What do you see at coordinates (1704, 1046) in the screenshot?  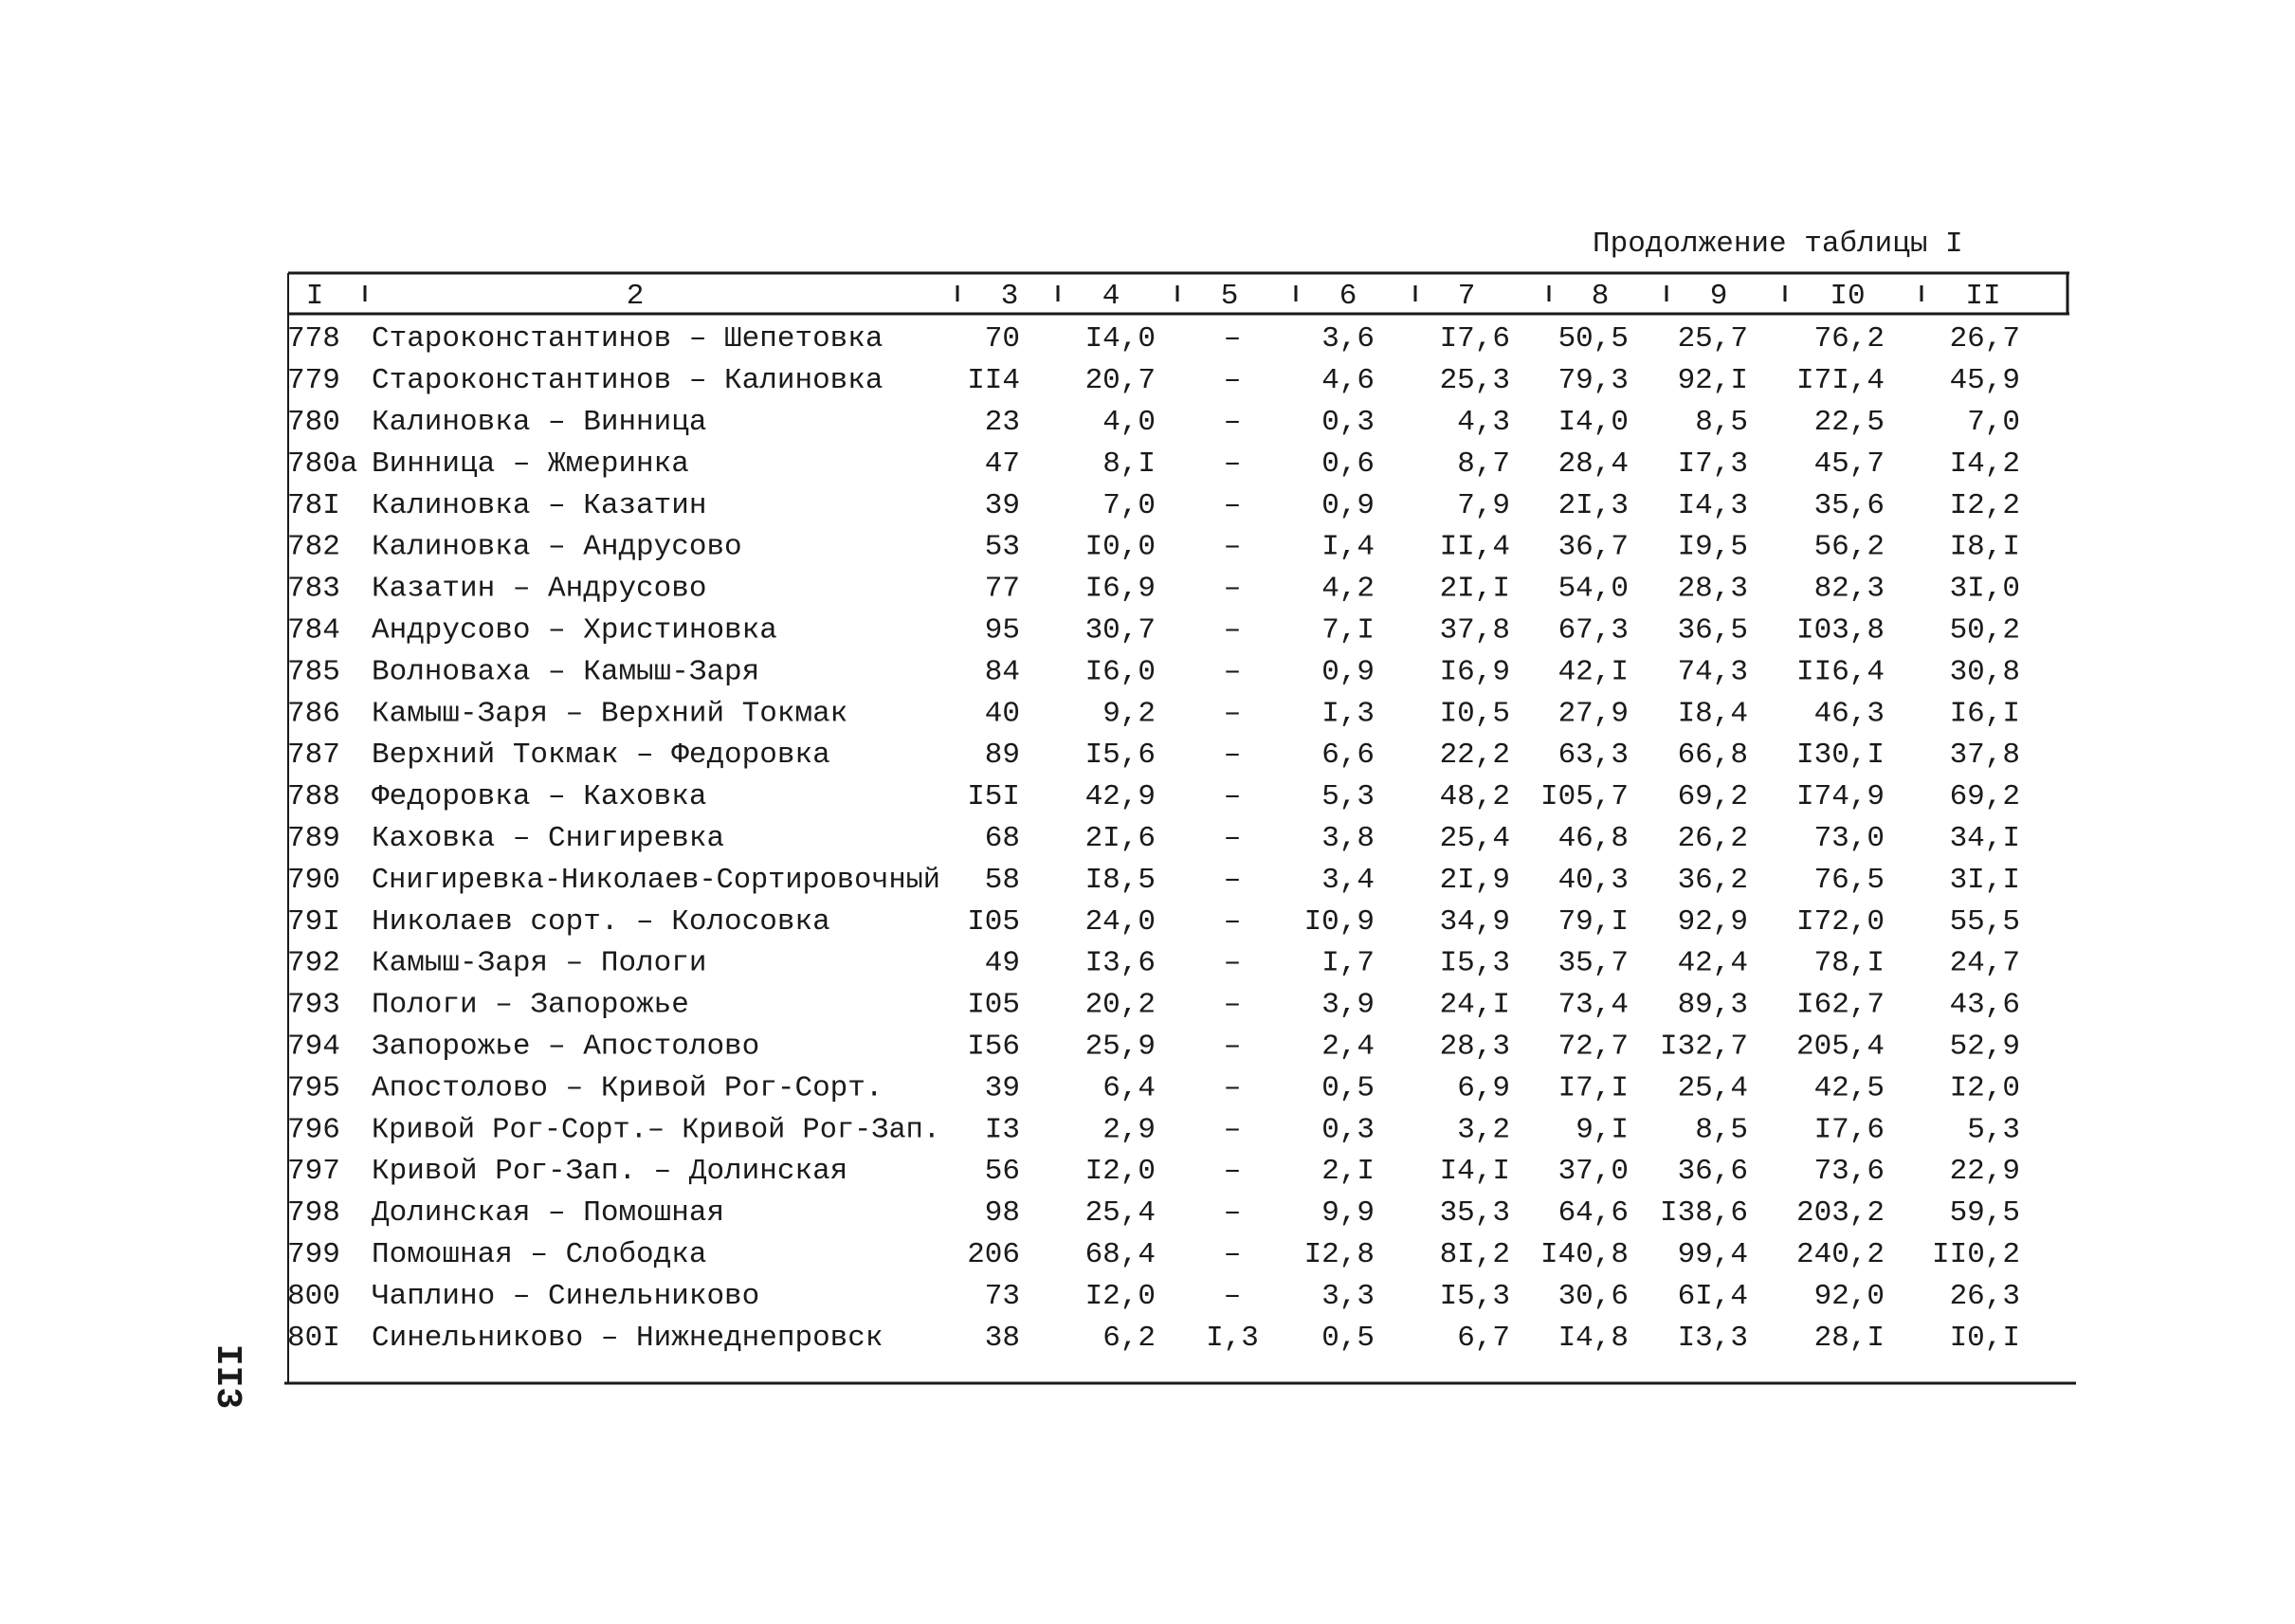 I see `cell-value: I32,7` at bounding box center [1704, 1046].